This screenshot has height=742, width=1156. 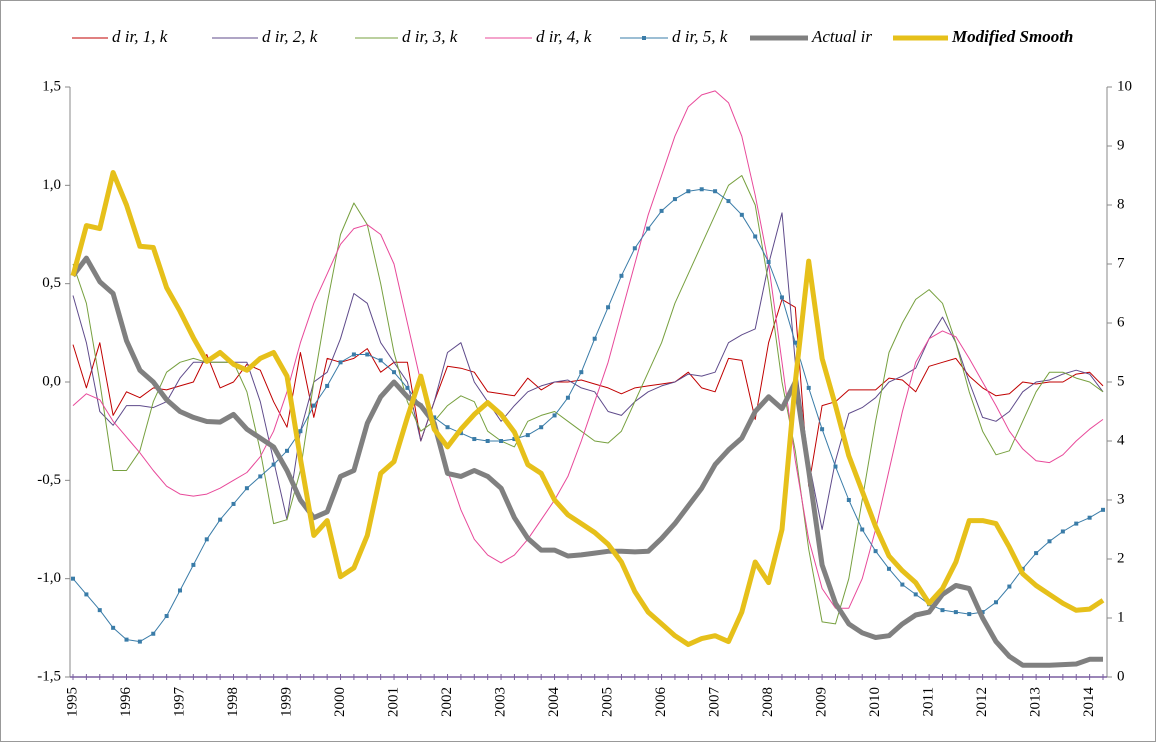 What do you see at coordinates (290, 36) in the screenshot?
I see `legend-label: d ir, 2, k` at bounding box center [290, 36].